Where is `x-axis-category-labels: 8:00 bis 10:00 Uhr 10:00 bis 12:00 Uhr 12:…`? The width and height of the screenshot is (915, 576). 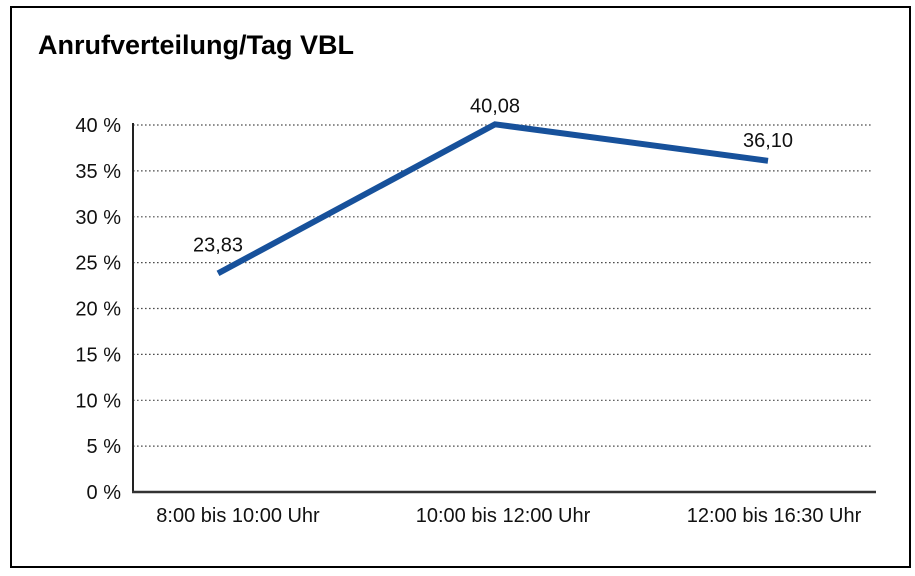
x-axis-category-labels: 8:00 bis 10:00 Uhr 10:00 bis 12:00 Uhr 12:… is located at coordinates (508, 516).